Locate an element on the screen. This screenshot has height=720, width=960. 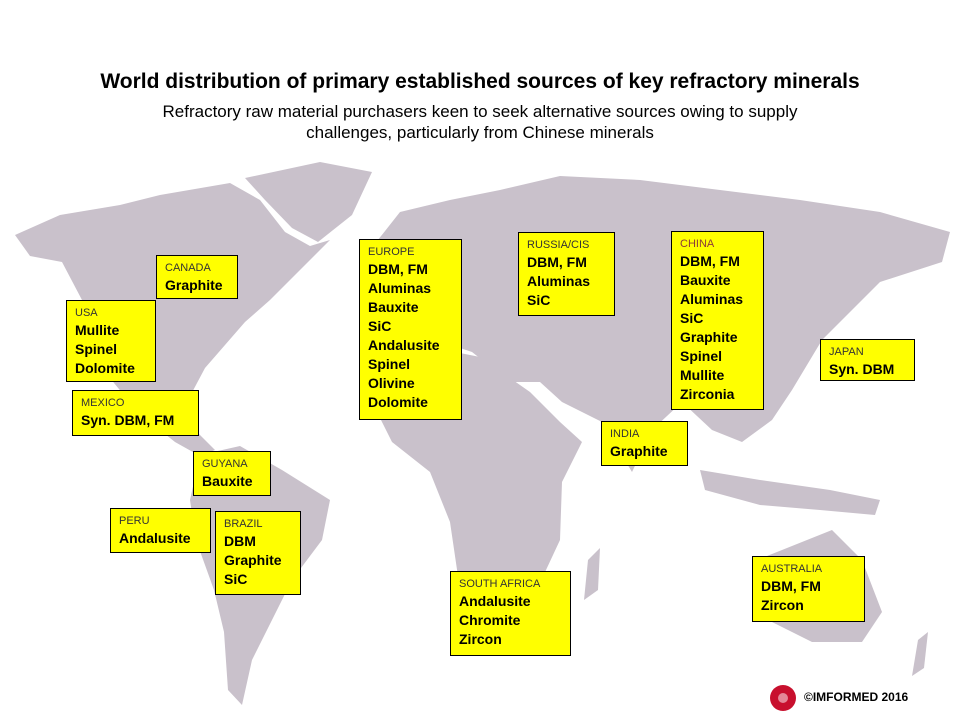
logo is located at coordinates (783, 698).